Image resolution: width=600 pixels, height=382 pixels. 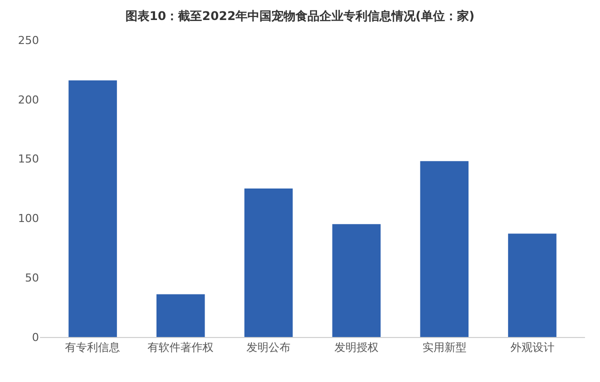 What do you see at coordinates (35, 337) in the screenshot?
I see `y-tick-label: 0` at bounding box center [35, 337].